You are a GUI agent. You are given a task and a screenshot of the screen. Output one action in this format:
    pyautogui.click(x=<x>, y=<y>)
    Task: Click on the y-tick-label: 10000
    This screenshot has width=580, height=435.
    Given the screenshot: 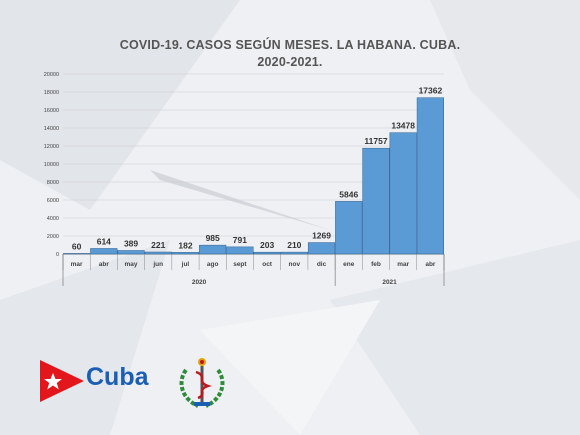 What is the action you would take?
    pyautogui.click(x=51, y=165)
    